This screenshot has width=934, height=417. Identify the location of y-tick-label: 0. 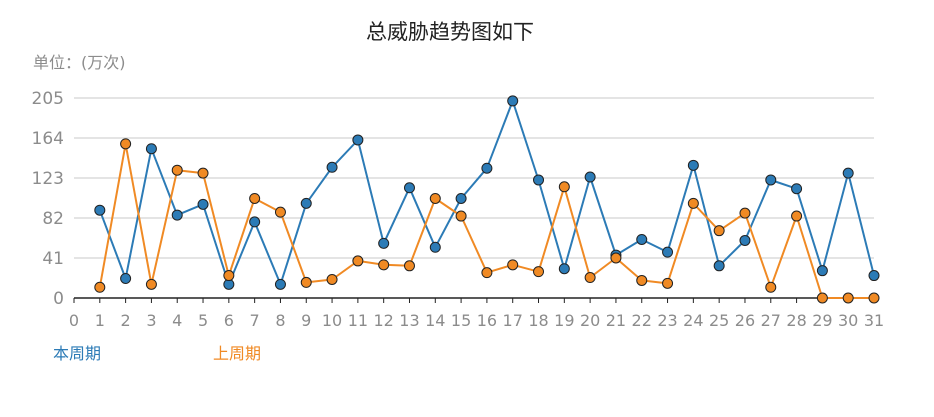
(58, 299).